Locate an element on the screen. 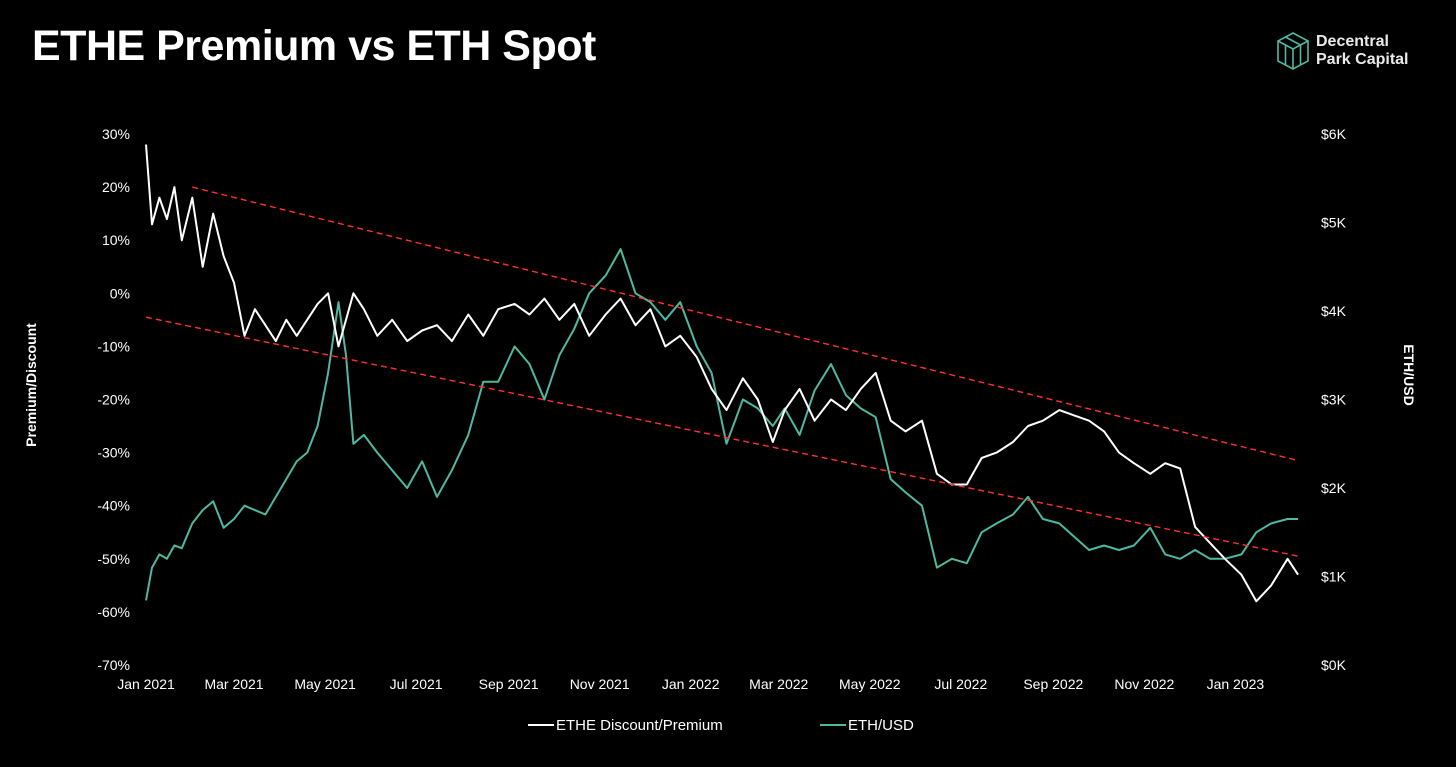 The image size is (1456, 767). y-tick-label: -30% is located at coordinates (113, 453).